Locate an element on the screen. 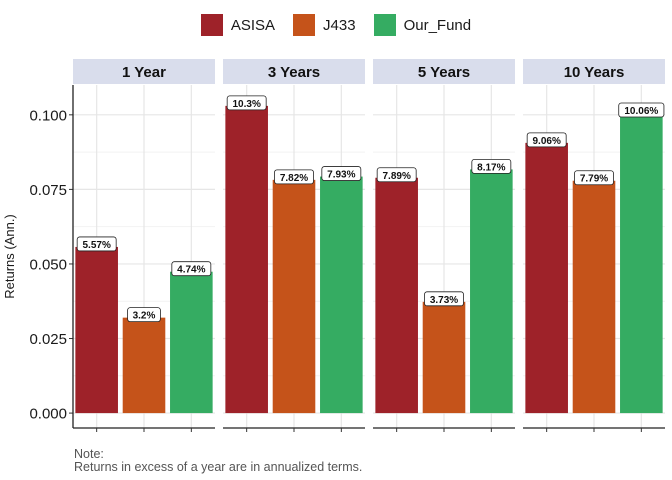 This screenshot has height=480, width=672. data-label: 9.06% is located at coordinates (546, 141).